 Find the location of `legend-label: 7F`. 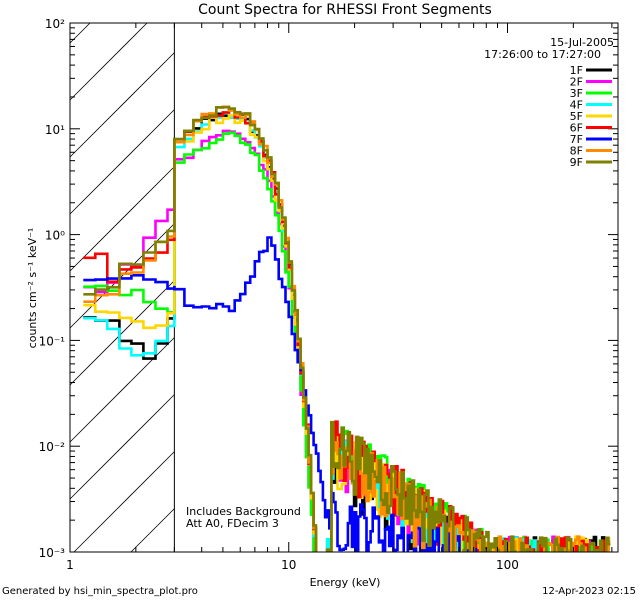

legend-label: 7F is located at coordinates (576, 139).